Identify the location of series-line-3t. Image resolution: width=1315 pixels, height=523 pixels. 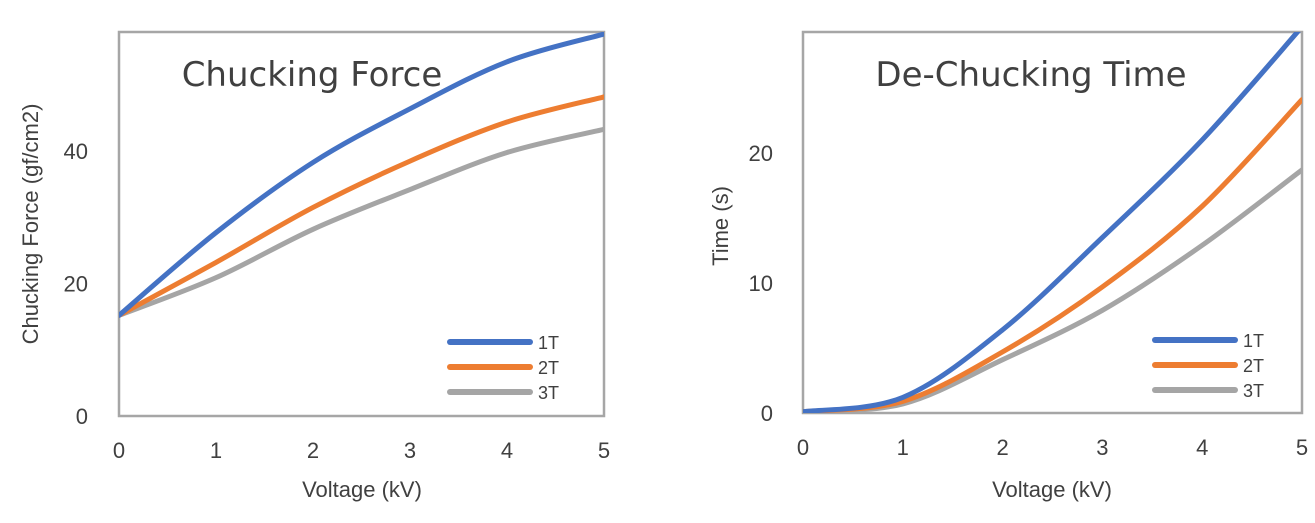
(361, 222).